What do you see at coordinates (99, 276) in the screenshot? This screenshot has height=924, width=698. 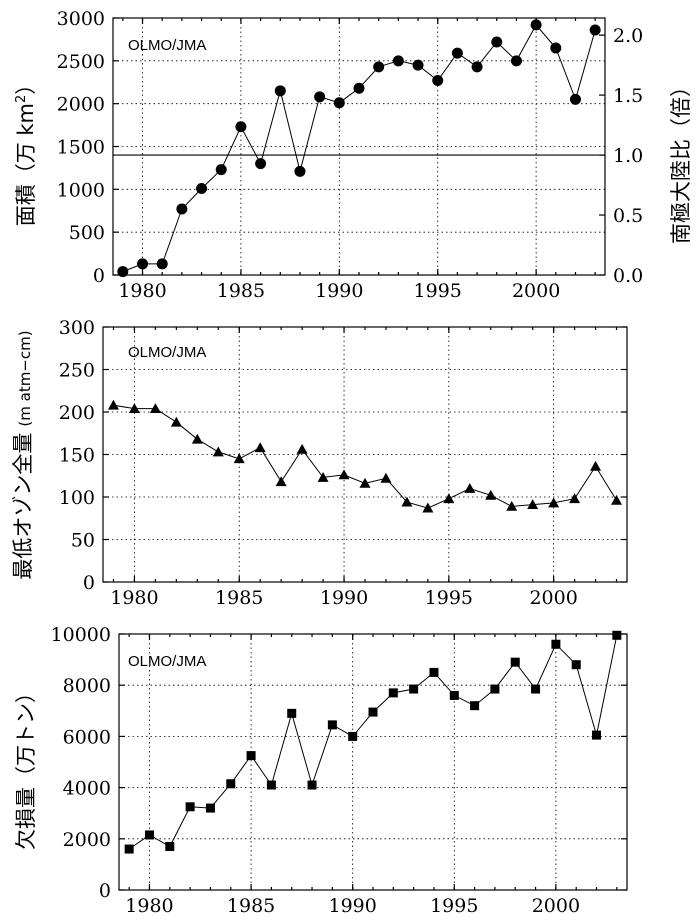 I see `panel-area-y-tick-label: 0` at bounding box center [99, 276].